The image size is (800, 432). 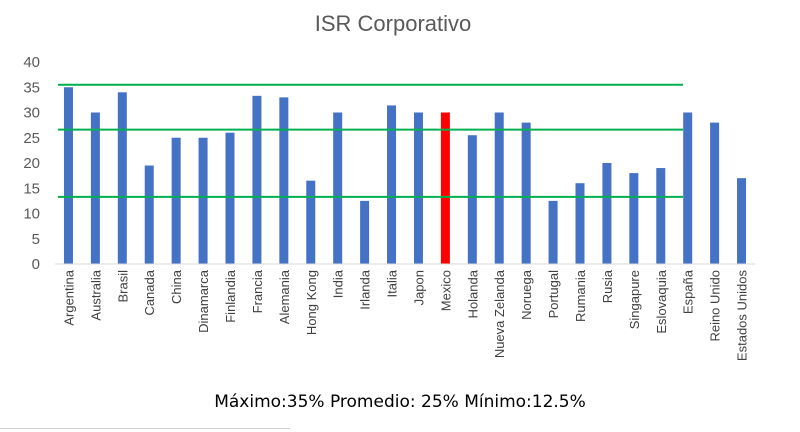 What do you see at coordinates (31, 214) in the screenshot?
I see `y-tick-label: 10` at bounding box center [31, 214].